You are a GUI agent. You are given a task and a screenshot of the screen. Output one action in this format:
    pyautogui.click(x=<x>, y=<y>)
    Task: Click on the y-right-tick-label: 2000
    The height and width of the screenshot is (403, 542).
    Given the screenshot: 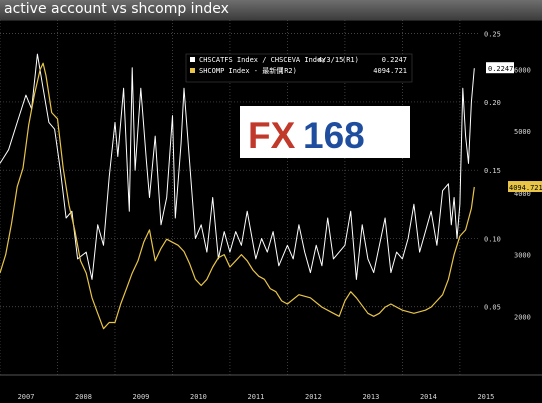 What is the action you would take?
    pyautogui.click(x=522, y=317)
    